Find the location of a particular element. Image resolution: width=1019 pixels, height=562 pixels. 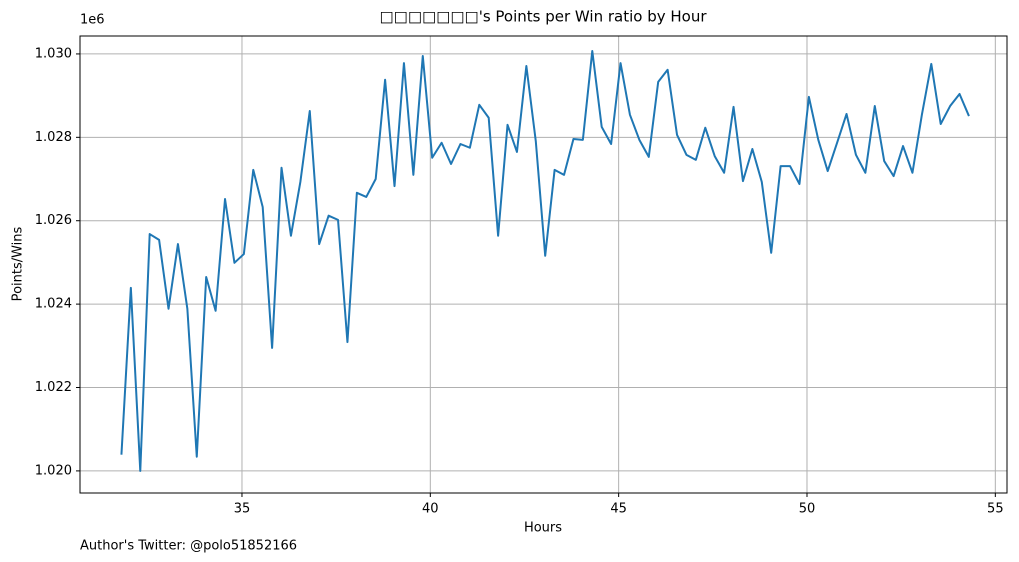

y-tick-label: 1.024 is located at coordinates (53, 304).